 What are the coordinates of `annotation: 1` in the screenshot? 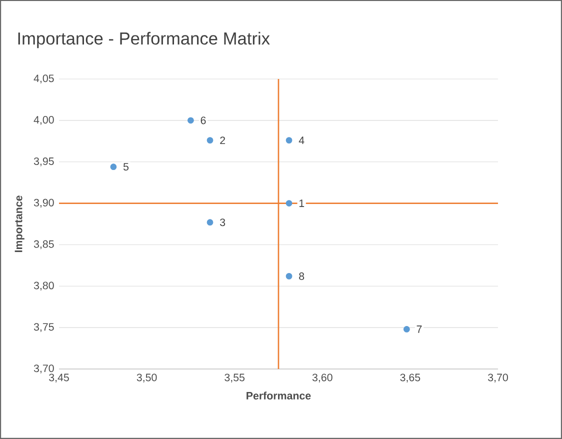 It's located at (301, 203).